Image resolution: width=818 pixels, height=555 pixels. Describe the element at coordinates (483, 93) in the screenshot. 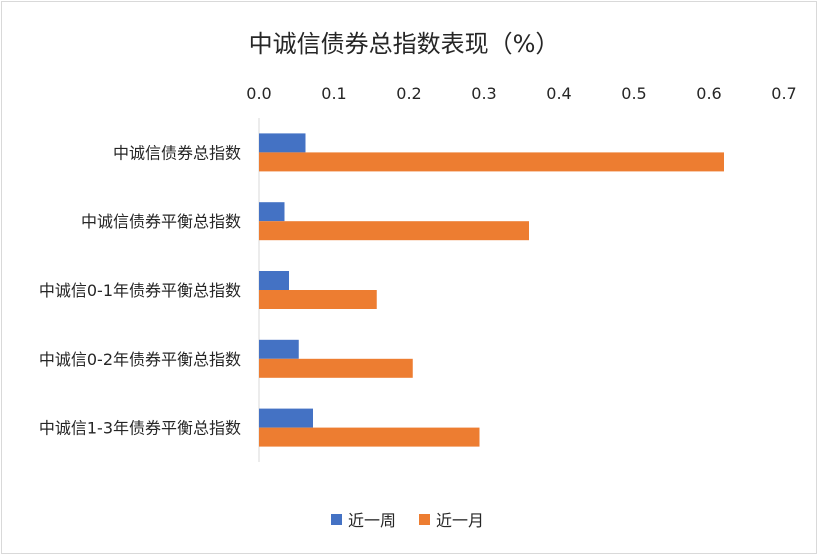

I see `x-tick-label: 0.3` at that location.